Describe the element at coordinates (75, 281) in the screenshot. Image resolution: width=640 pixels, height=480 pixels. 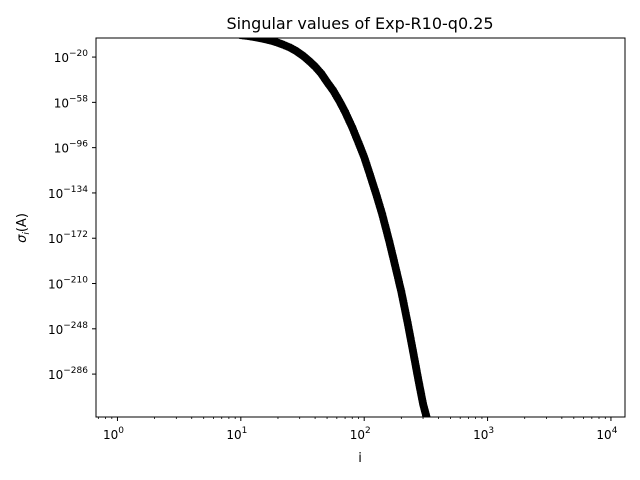
I see `y-tick-label-exp: −210` at that location.